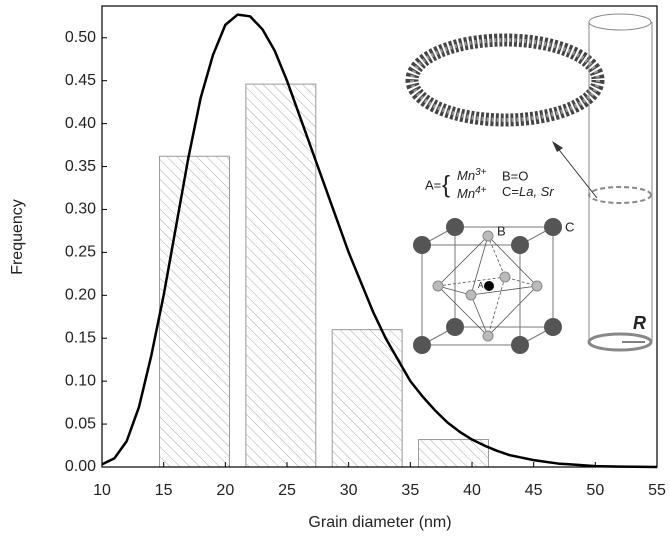 The width and height of the screenshot is (670, 540). I want to click on arrow-head, so click(557, 146).